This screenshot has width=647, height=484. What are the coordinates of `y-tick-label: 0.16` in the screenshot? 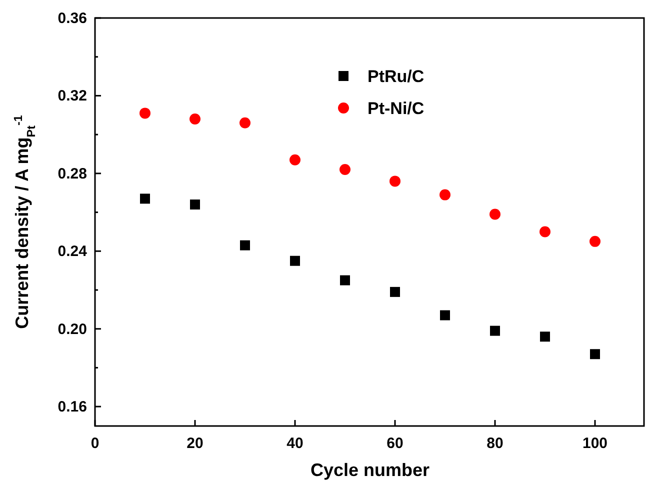 It's located at (72, 407).